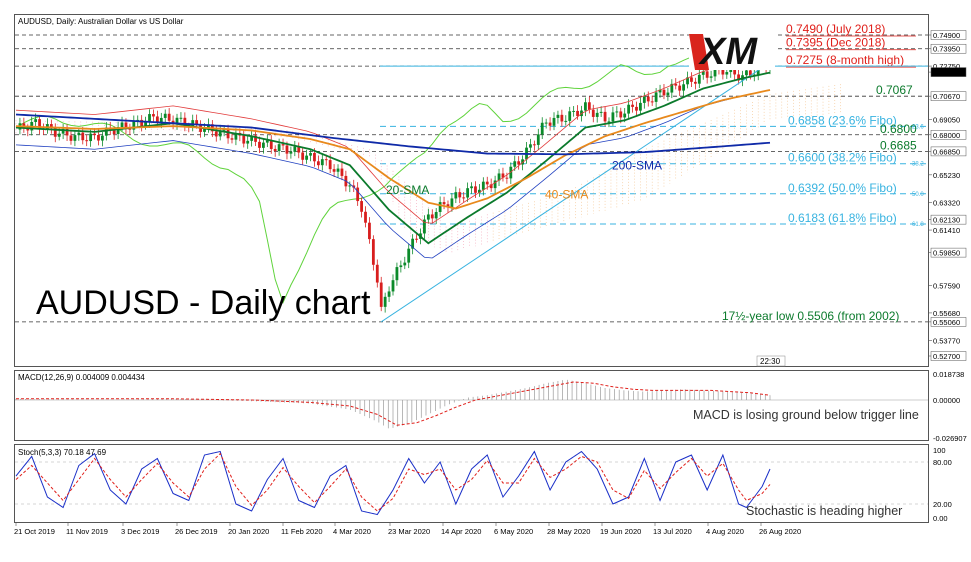  I want to click on y-tick-label: 0.72750, so click(946, 66).